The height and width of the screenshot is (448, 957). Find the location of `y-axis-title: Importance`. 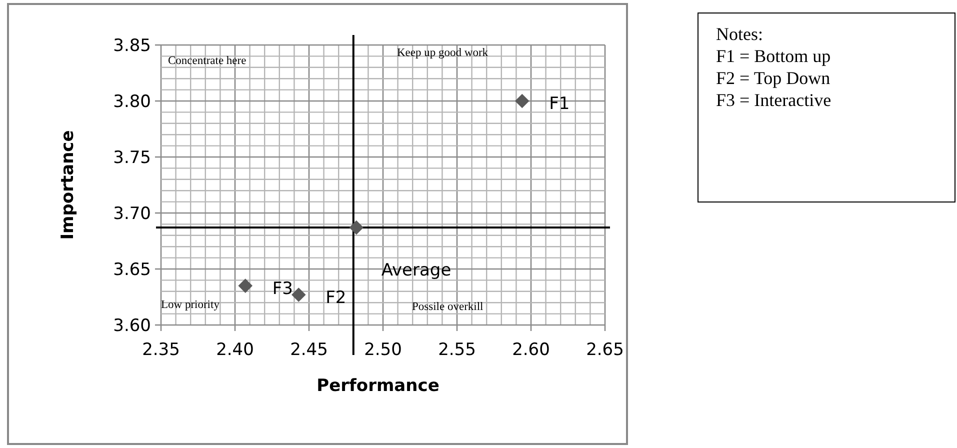

y-axis-title: Importance is located at coordinates (68, 185).